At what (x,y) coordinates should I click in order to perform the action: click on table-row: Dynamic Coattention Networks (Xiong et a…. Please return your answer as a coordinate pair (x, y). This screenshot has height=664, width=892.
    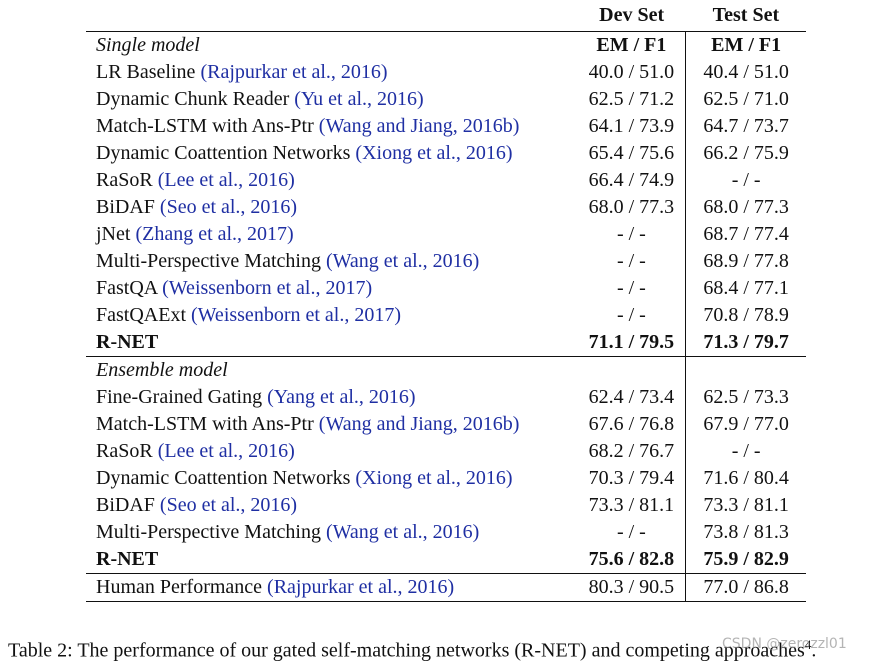
    Looking at the image, I should click on (446, 478).